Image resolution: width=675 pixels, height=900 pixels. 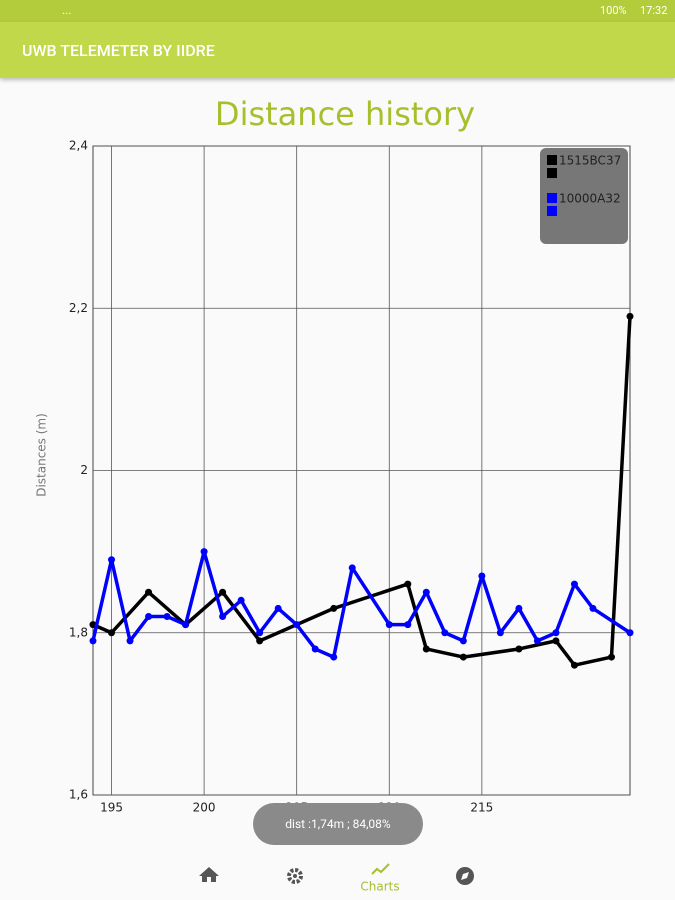 I want to click on settings-button, so click(x=295, y=876).